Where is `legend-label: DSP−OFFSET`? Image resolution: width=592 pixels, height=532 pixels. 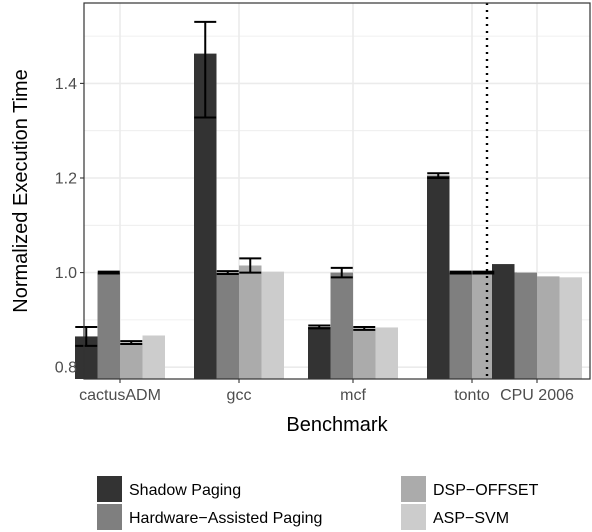
legend-label: DSP−OFFSET is located at coordinates (486, 490).